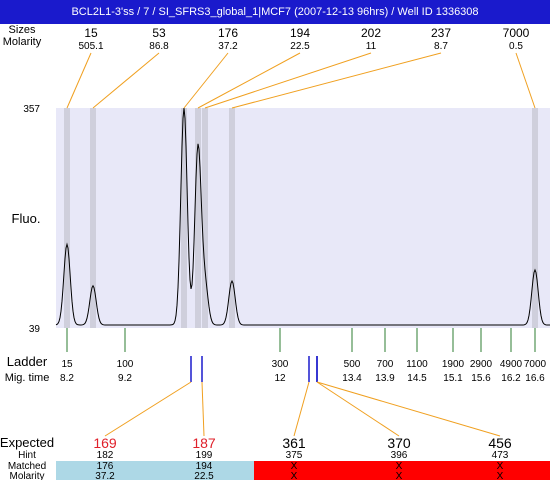  Describe the element at coordinates (125, 364) in the screenshot. I see `ladder-size-label: 100` at that location.